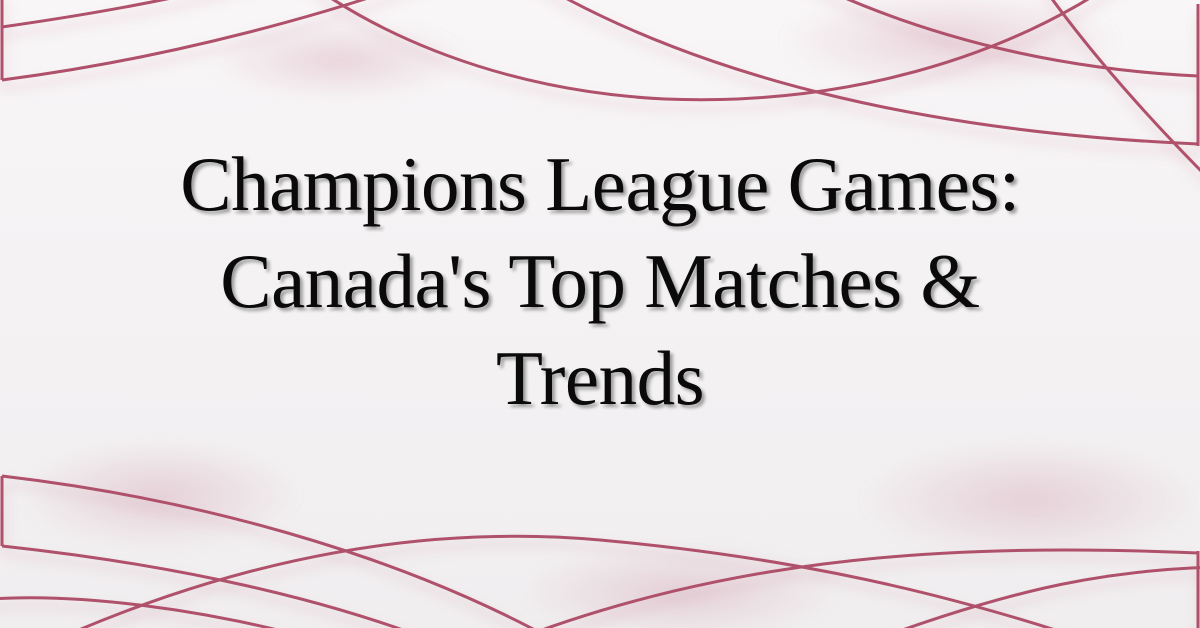 The image size is (1200, 628). Describe the element at coordinates (600, 378) in the screenshot. I see `title-line-3: Trends` at that location.